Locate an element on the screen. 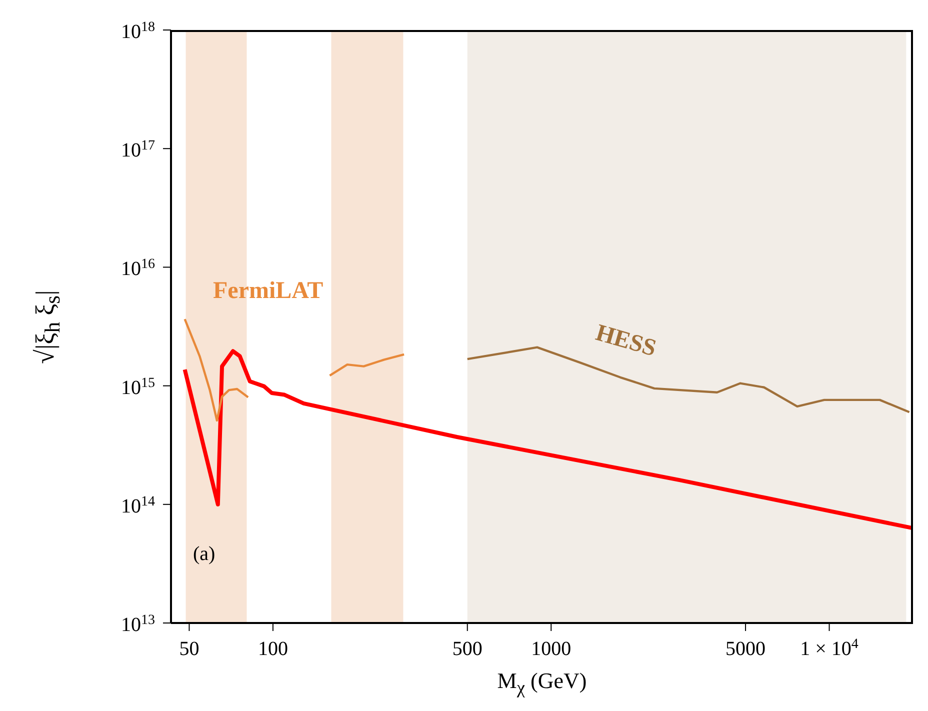  x-tick-label: 100 is located at coordinates (273, 649).